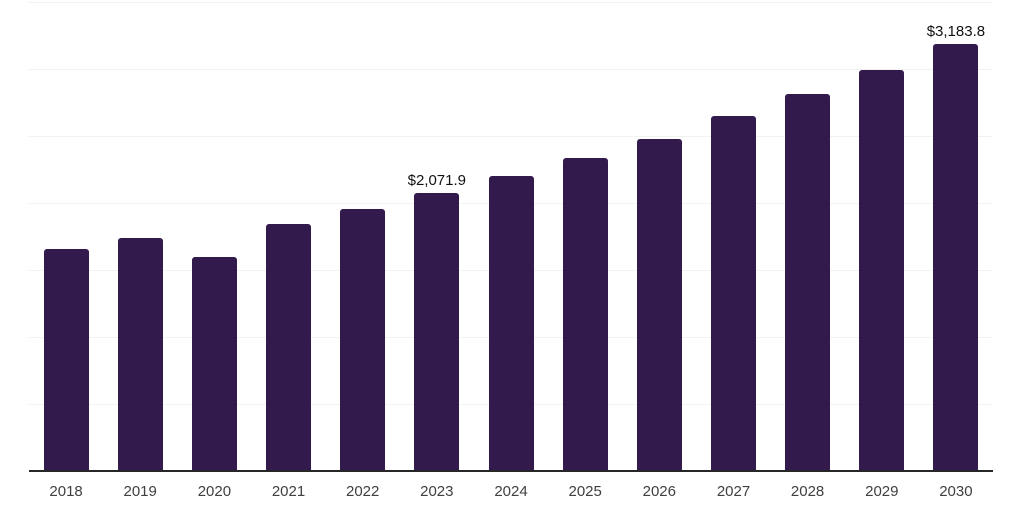 The height and width of the screenshot is (512, 1024). What do you see at coordinates (363, 340) in the screenshot?
I see `bar-2022` at bounding box center [363, 340].